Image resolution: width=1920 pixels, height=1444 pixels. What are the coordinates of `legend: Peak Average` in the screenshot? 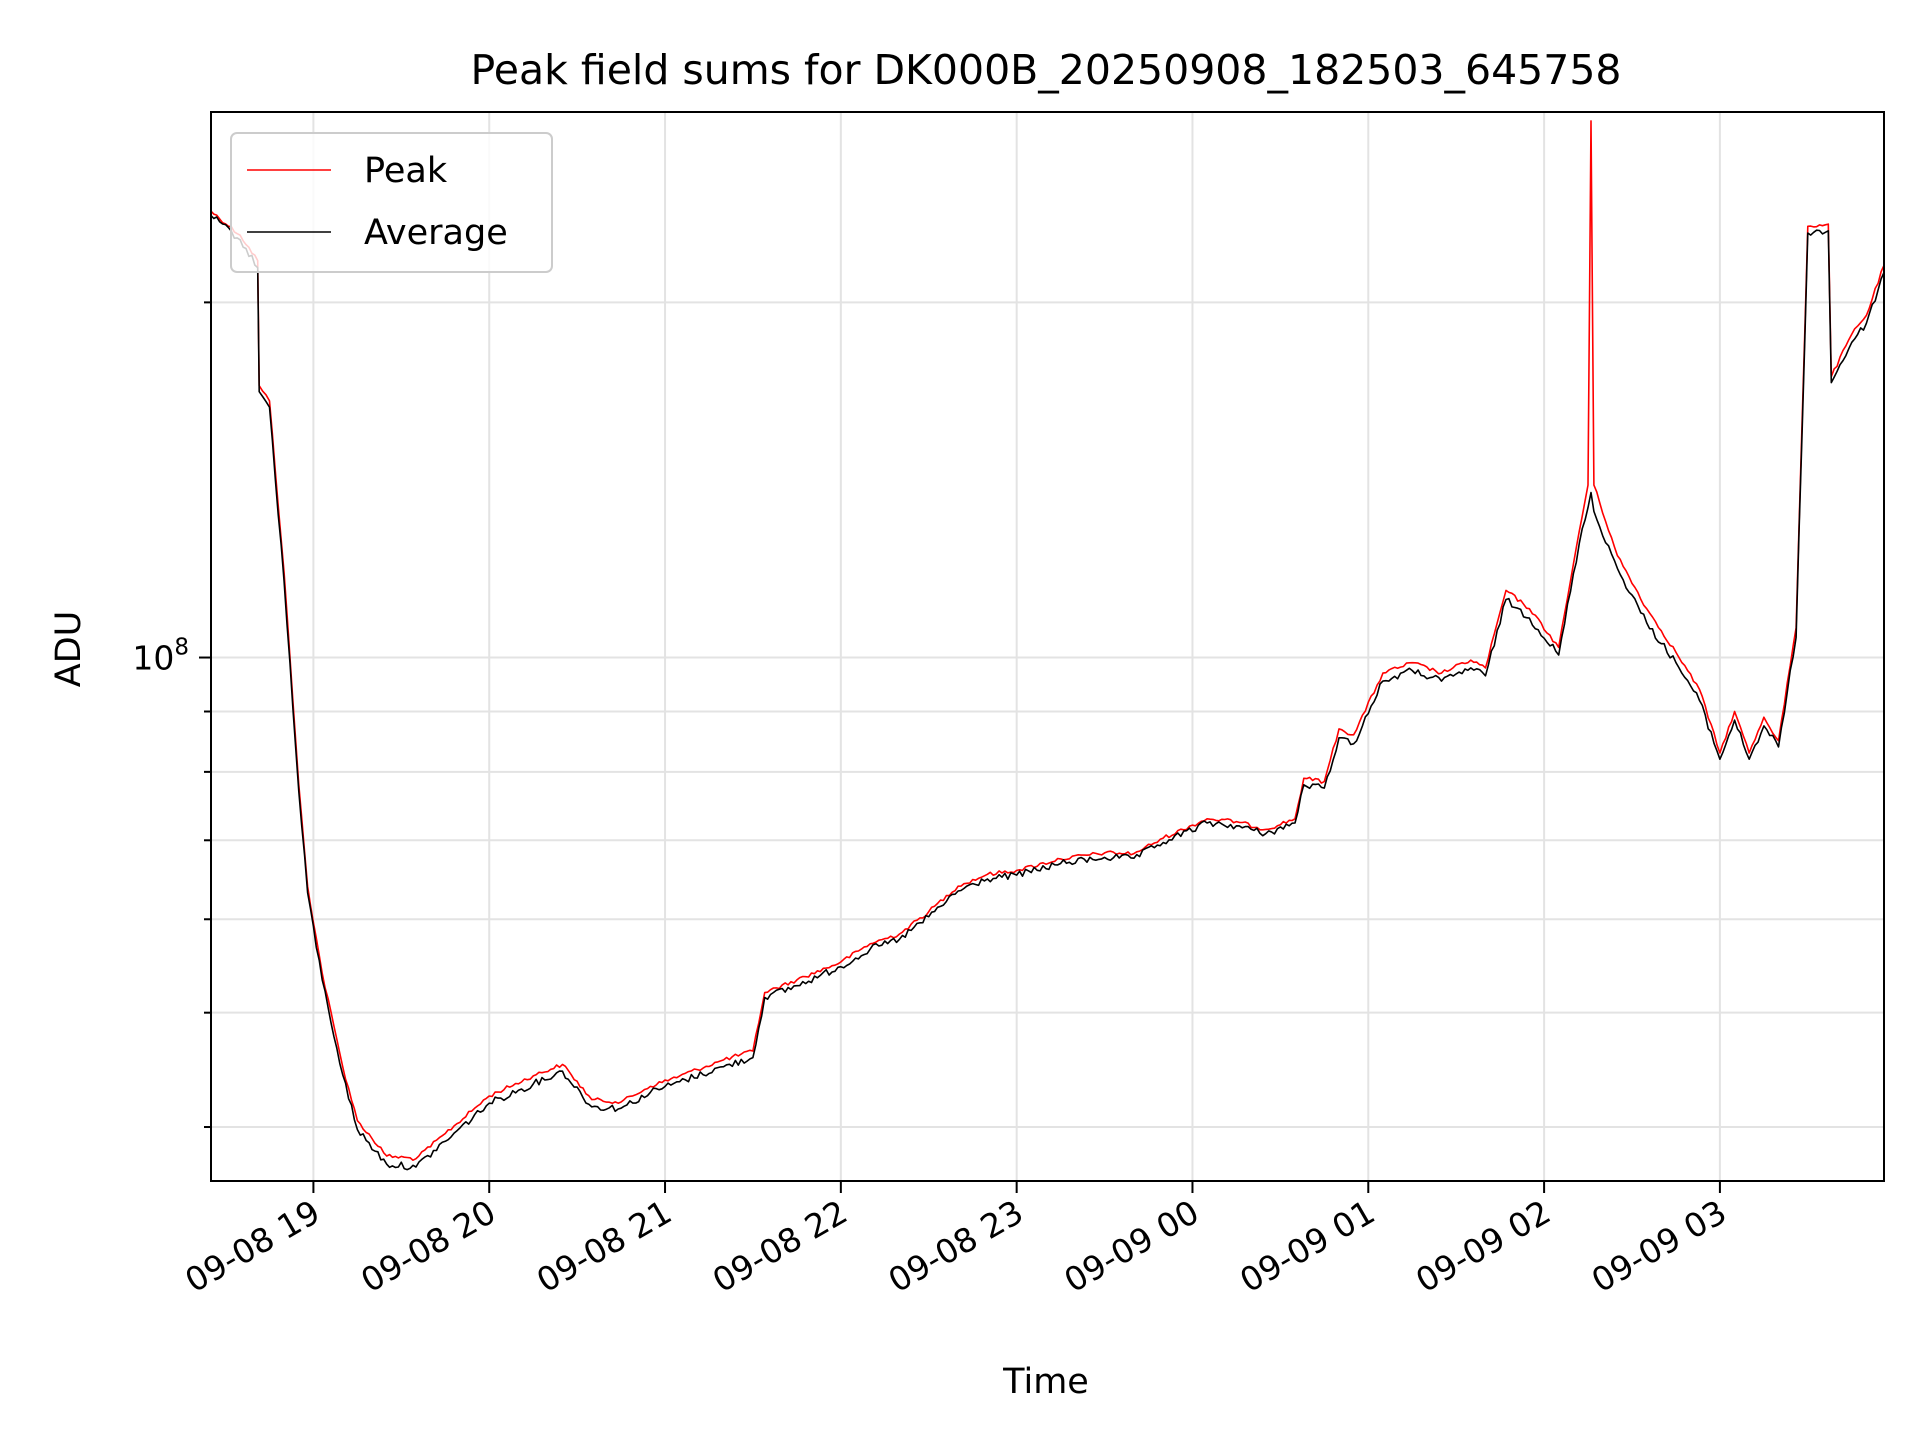 It's located at (391, 202).